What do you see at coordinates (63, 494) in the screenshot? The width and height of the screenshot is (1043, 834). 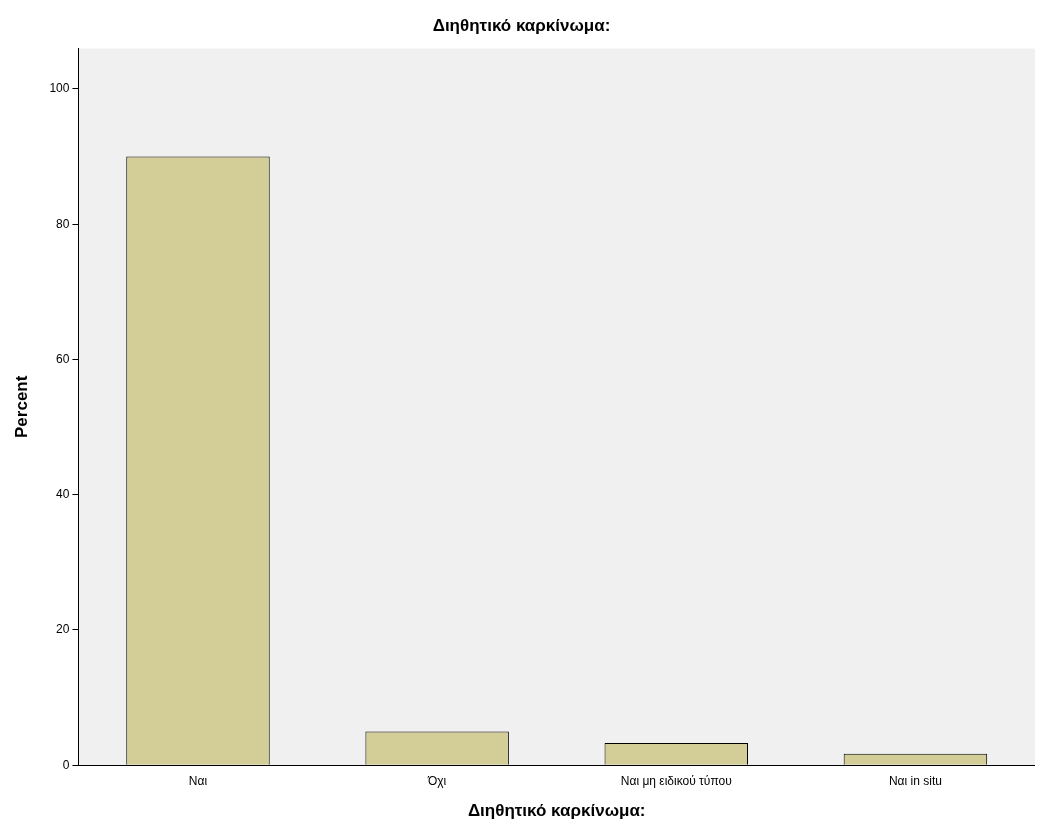 I see `y-tick-label: 40` at bounding box center [63, 494].